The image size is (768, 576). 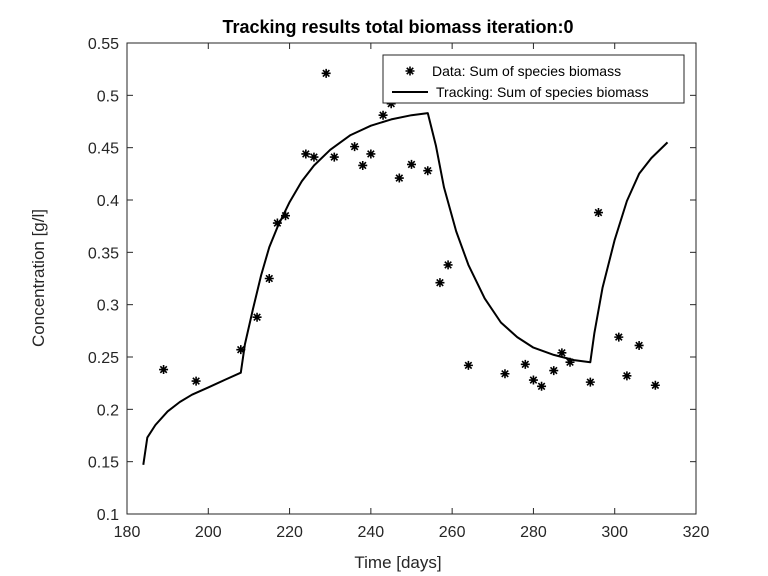 I want to click on x-tick-label: 320, so click(x=696, y=532).